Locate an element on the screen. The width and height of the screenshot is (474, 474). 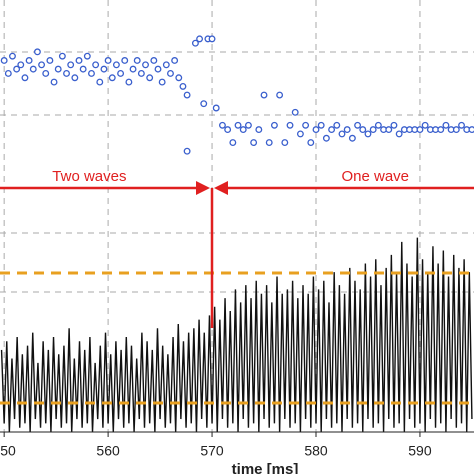
annotation: Two waves is located at coordinates (89, 176).